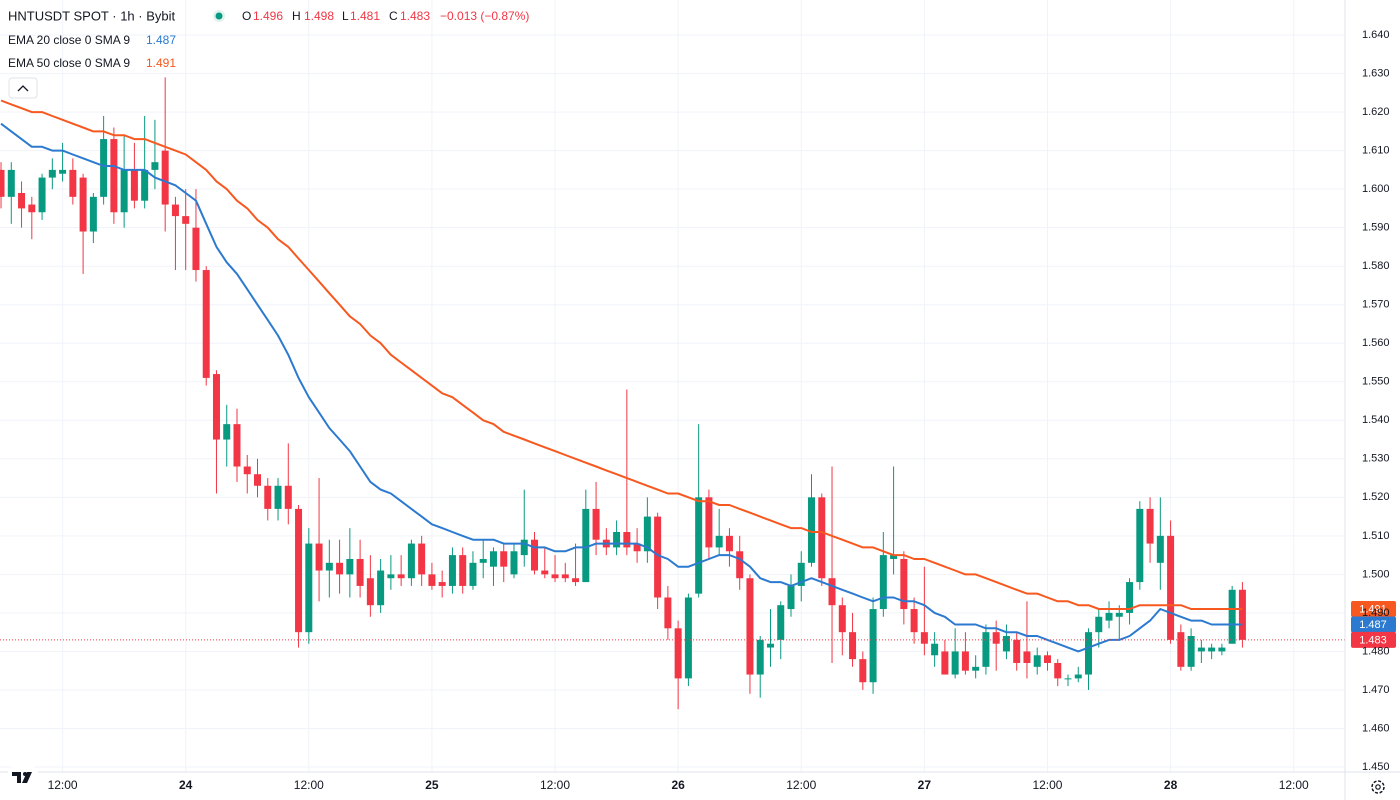 The image size is (1400, 800). I want to click on chart-title: HNTUSDT SPOT · 1h · Bybit, so click(91, 15).